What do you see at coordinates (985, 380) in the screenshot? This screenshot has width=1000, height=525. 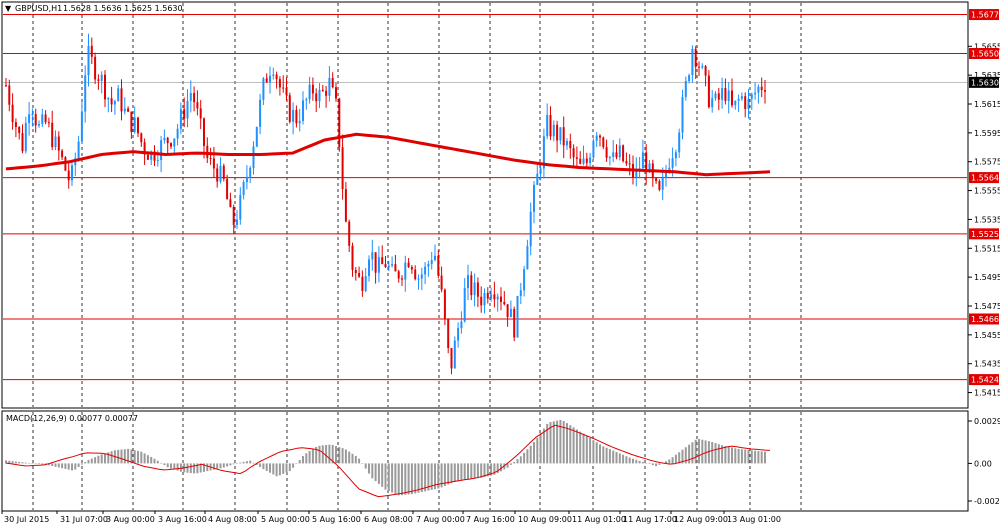 I see `price-level-label: 1.5424` at bounding box center [985, 380].